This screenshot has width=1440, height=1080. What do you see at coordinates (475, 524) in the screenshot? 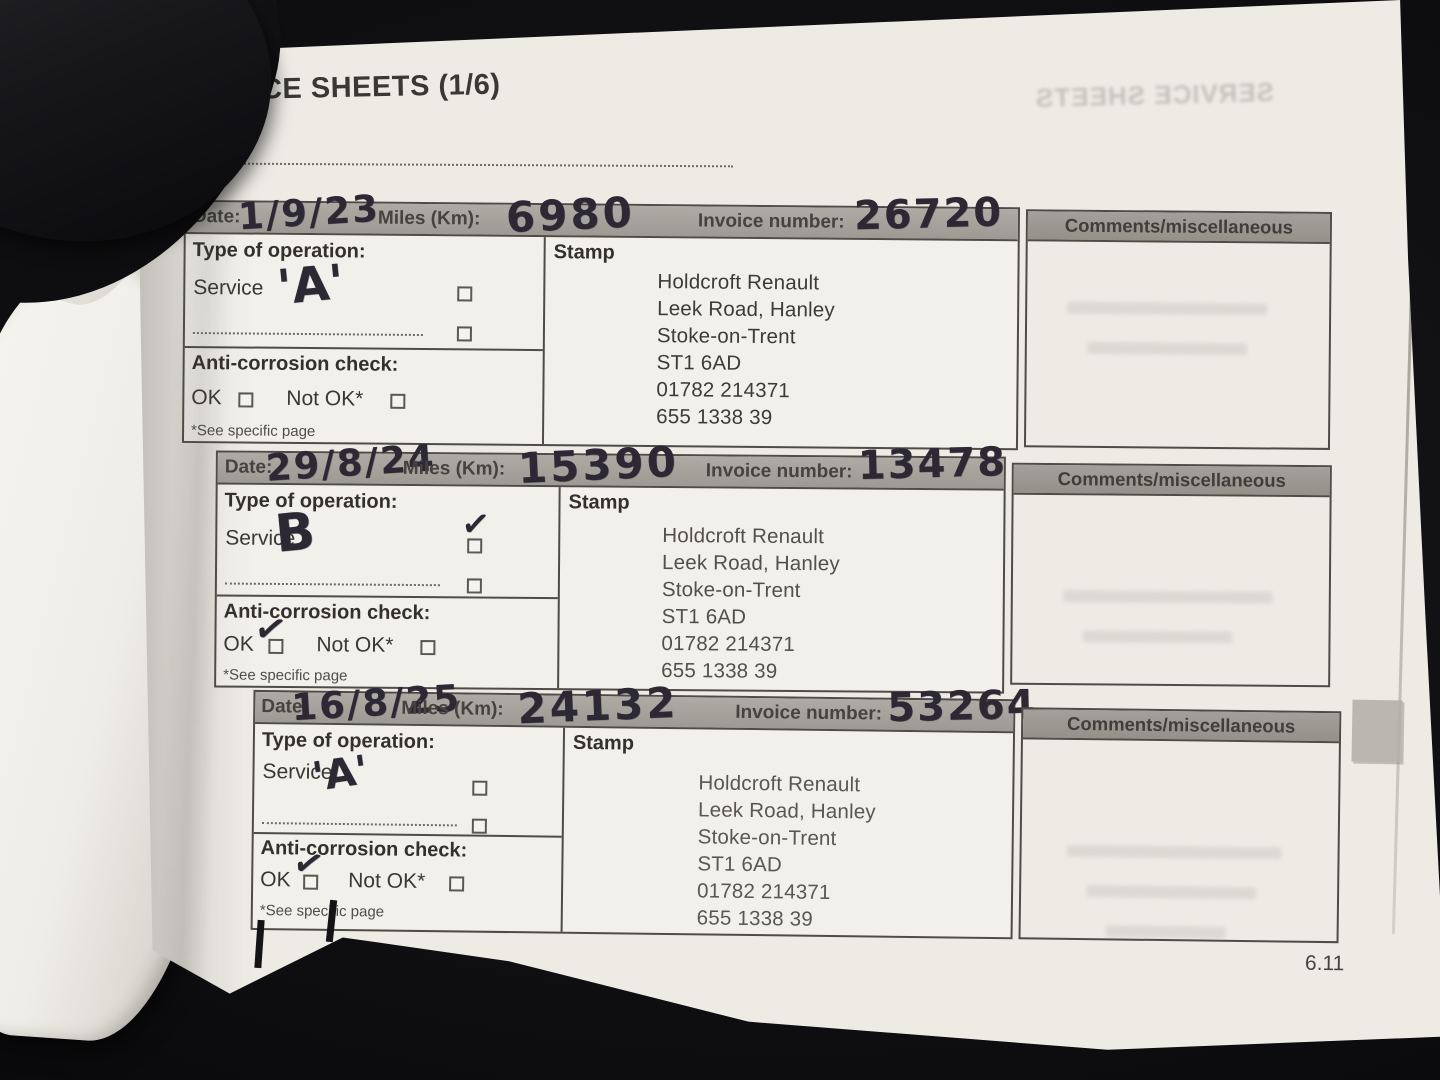
I see `checkmark-icon: ✓` at bounding box center [475, 524].